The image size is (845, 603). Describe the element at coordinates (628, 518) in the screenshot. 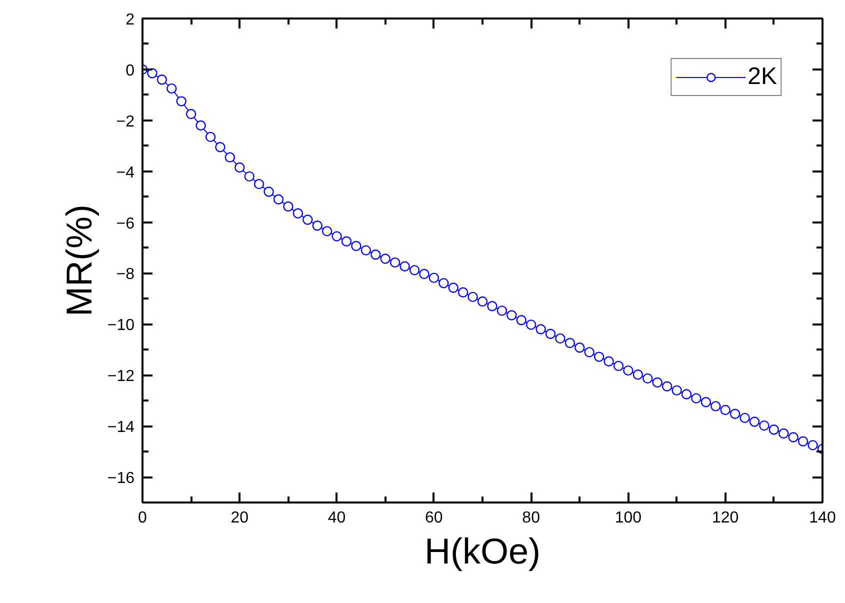

I see `x-tick-label: 100` at that location.